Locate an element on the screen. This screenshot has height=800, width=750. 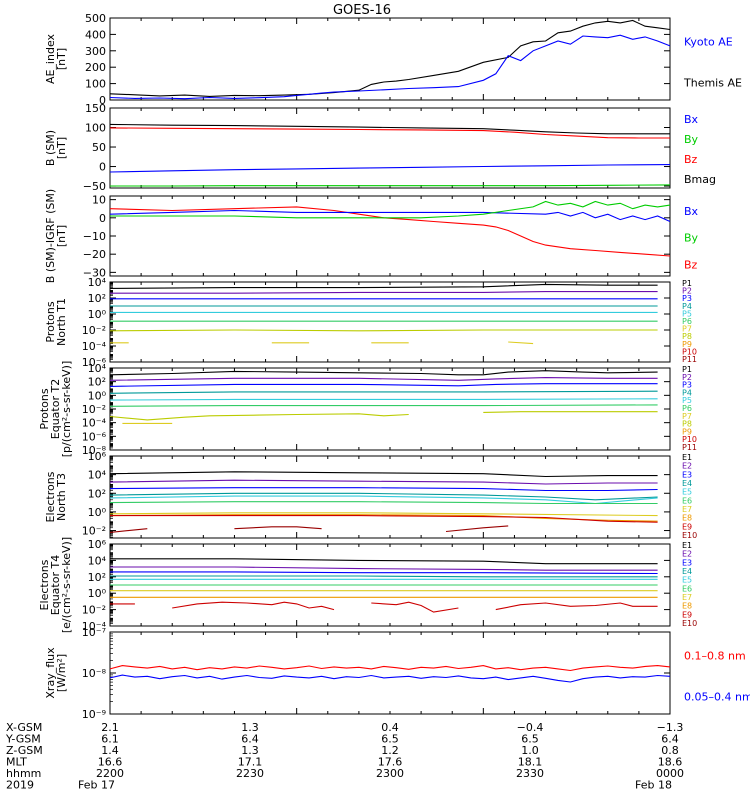
y-tick-label-3: −10 is located at coordinates (94, 236).